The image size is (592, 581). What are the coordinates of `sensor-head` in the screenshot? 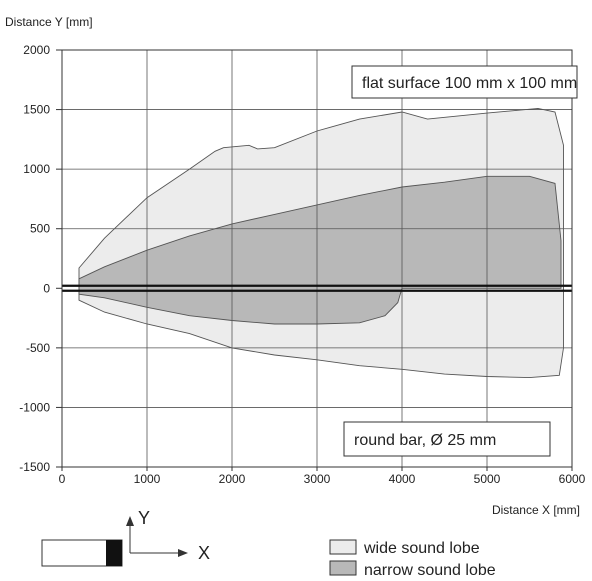 It's located at (114, 553).